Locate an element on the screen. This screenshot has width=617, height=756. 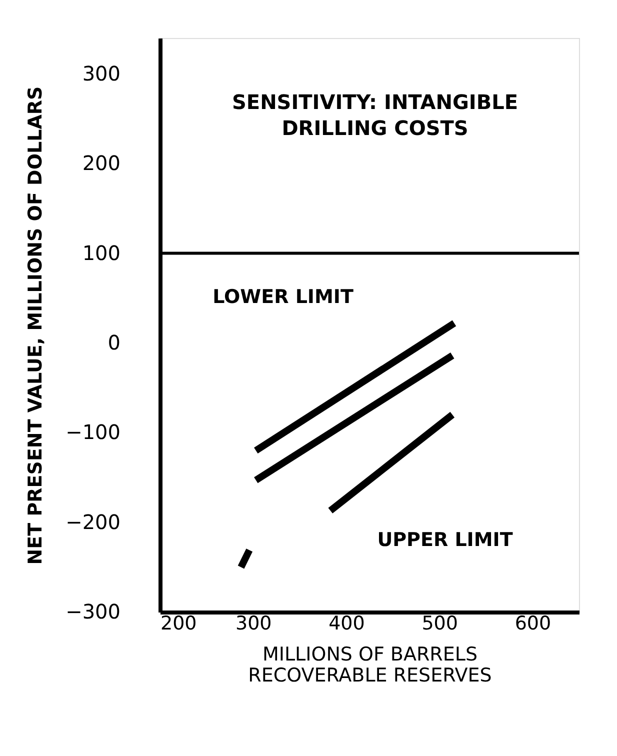
x-axis-title: MILLIONS OF BARRELS RECOVERABLE RESERVES is located at coordinates (370, 665).